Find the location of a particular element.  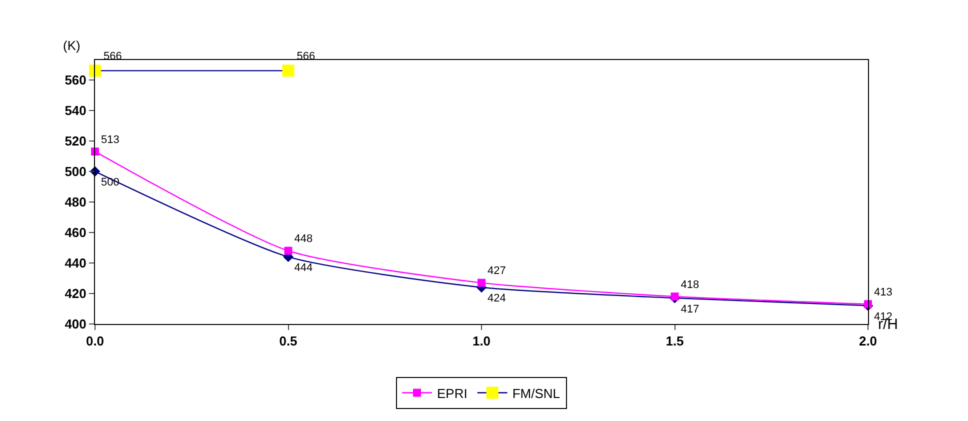

y-tick-label: 400 is located at coordinates (75, 324).